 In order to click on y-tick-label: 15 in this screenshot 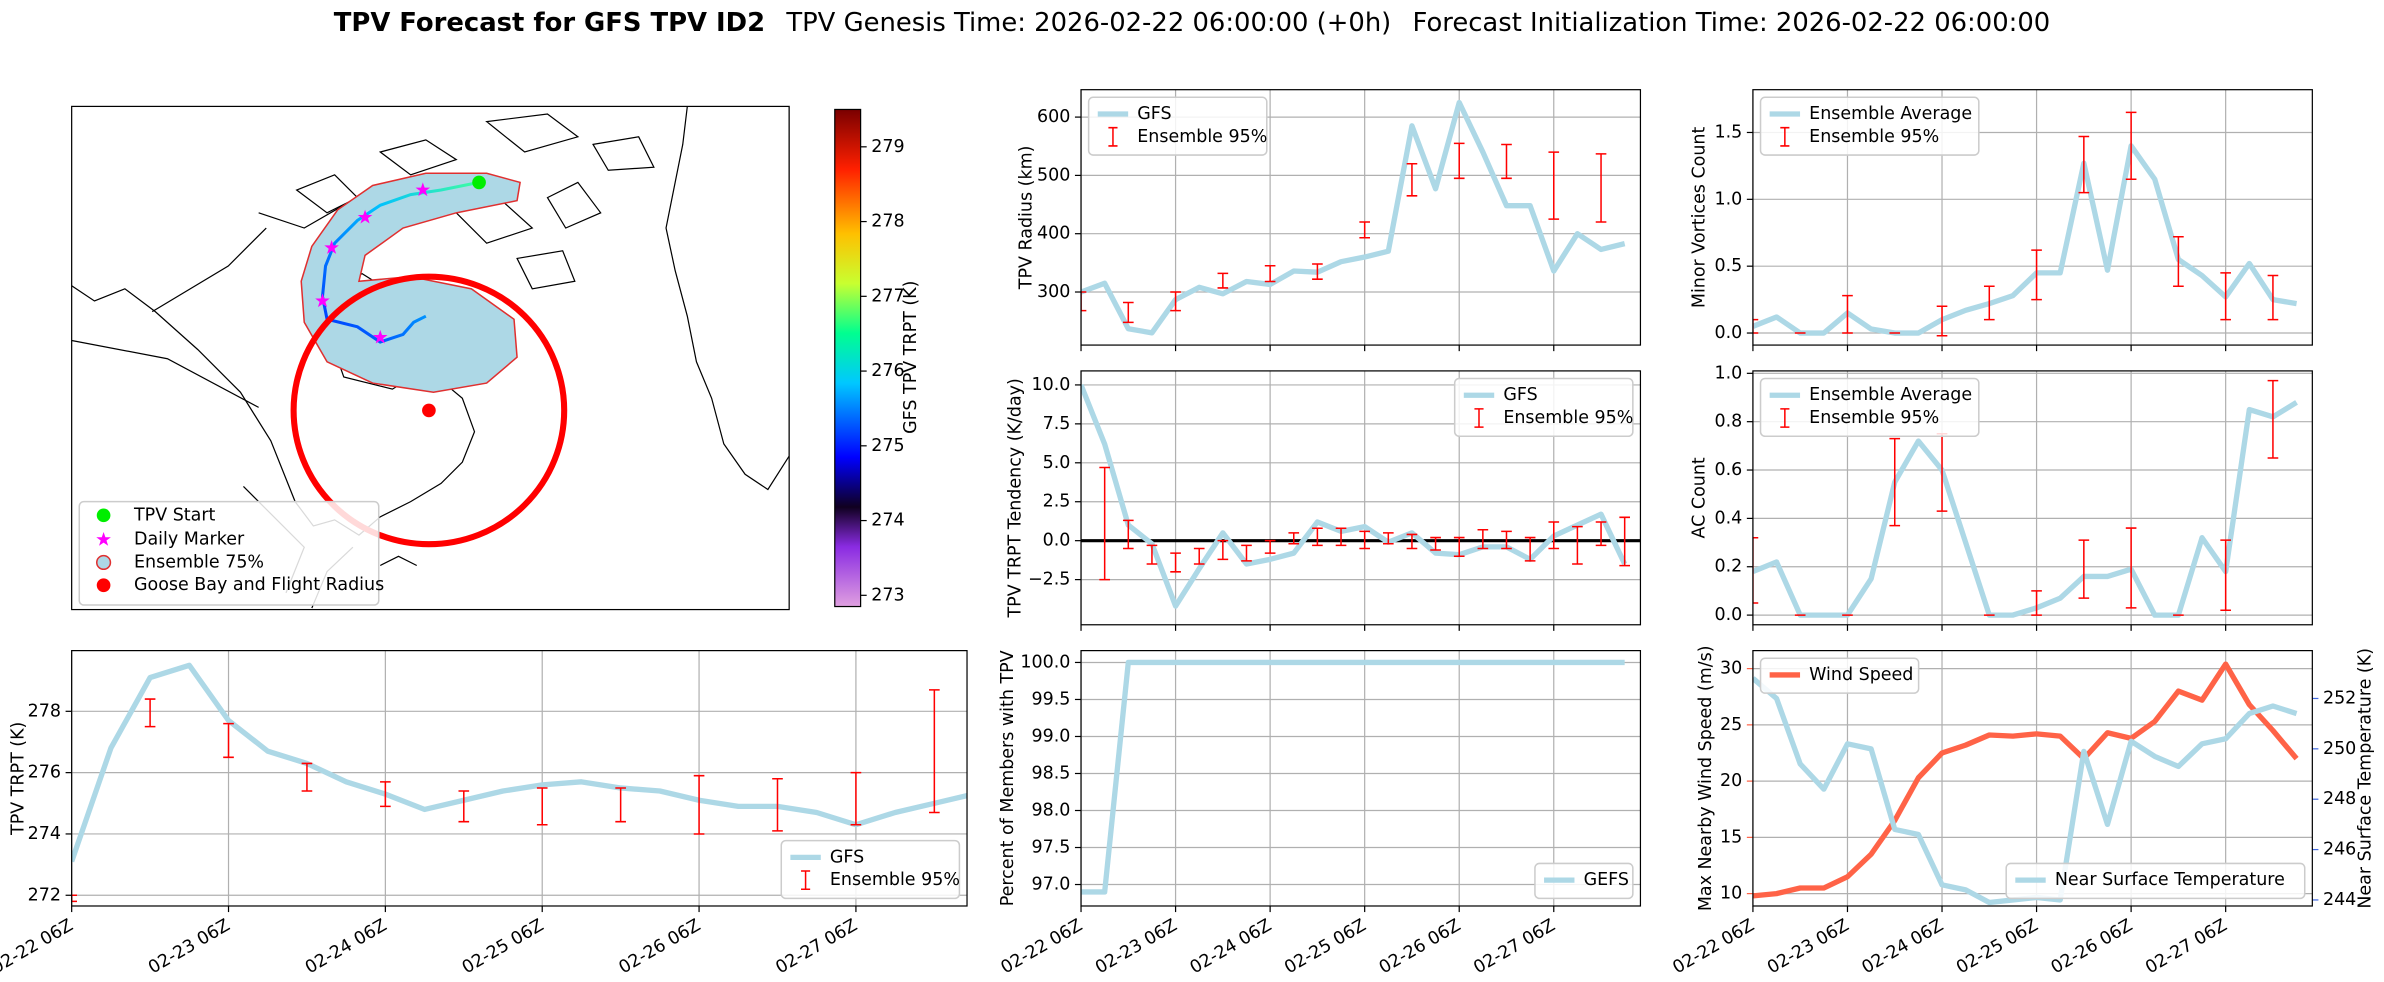, I will do `click(1731, 837)`.